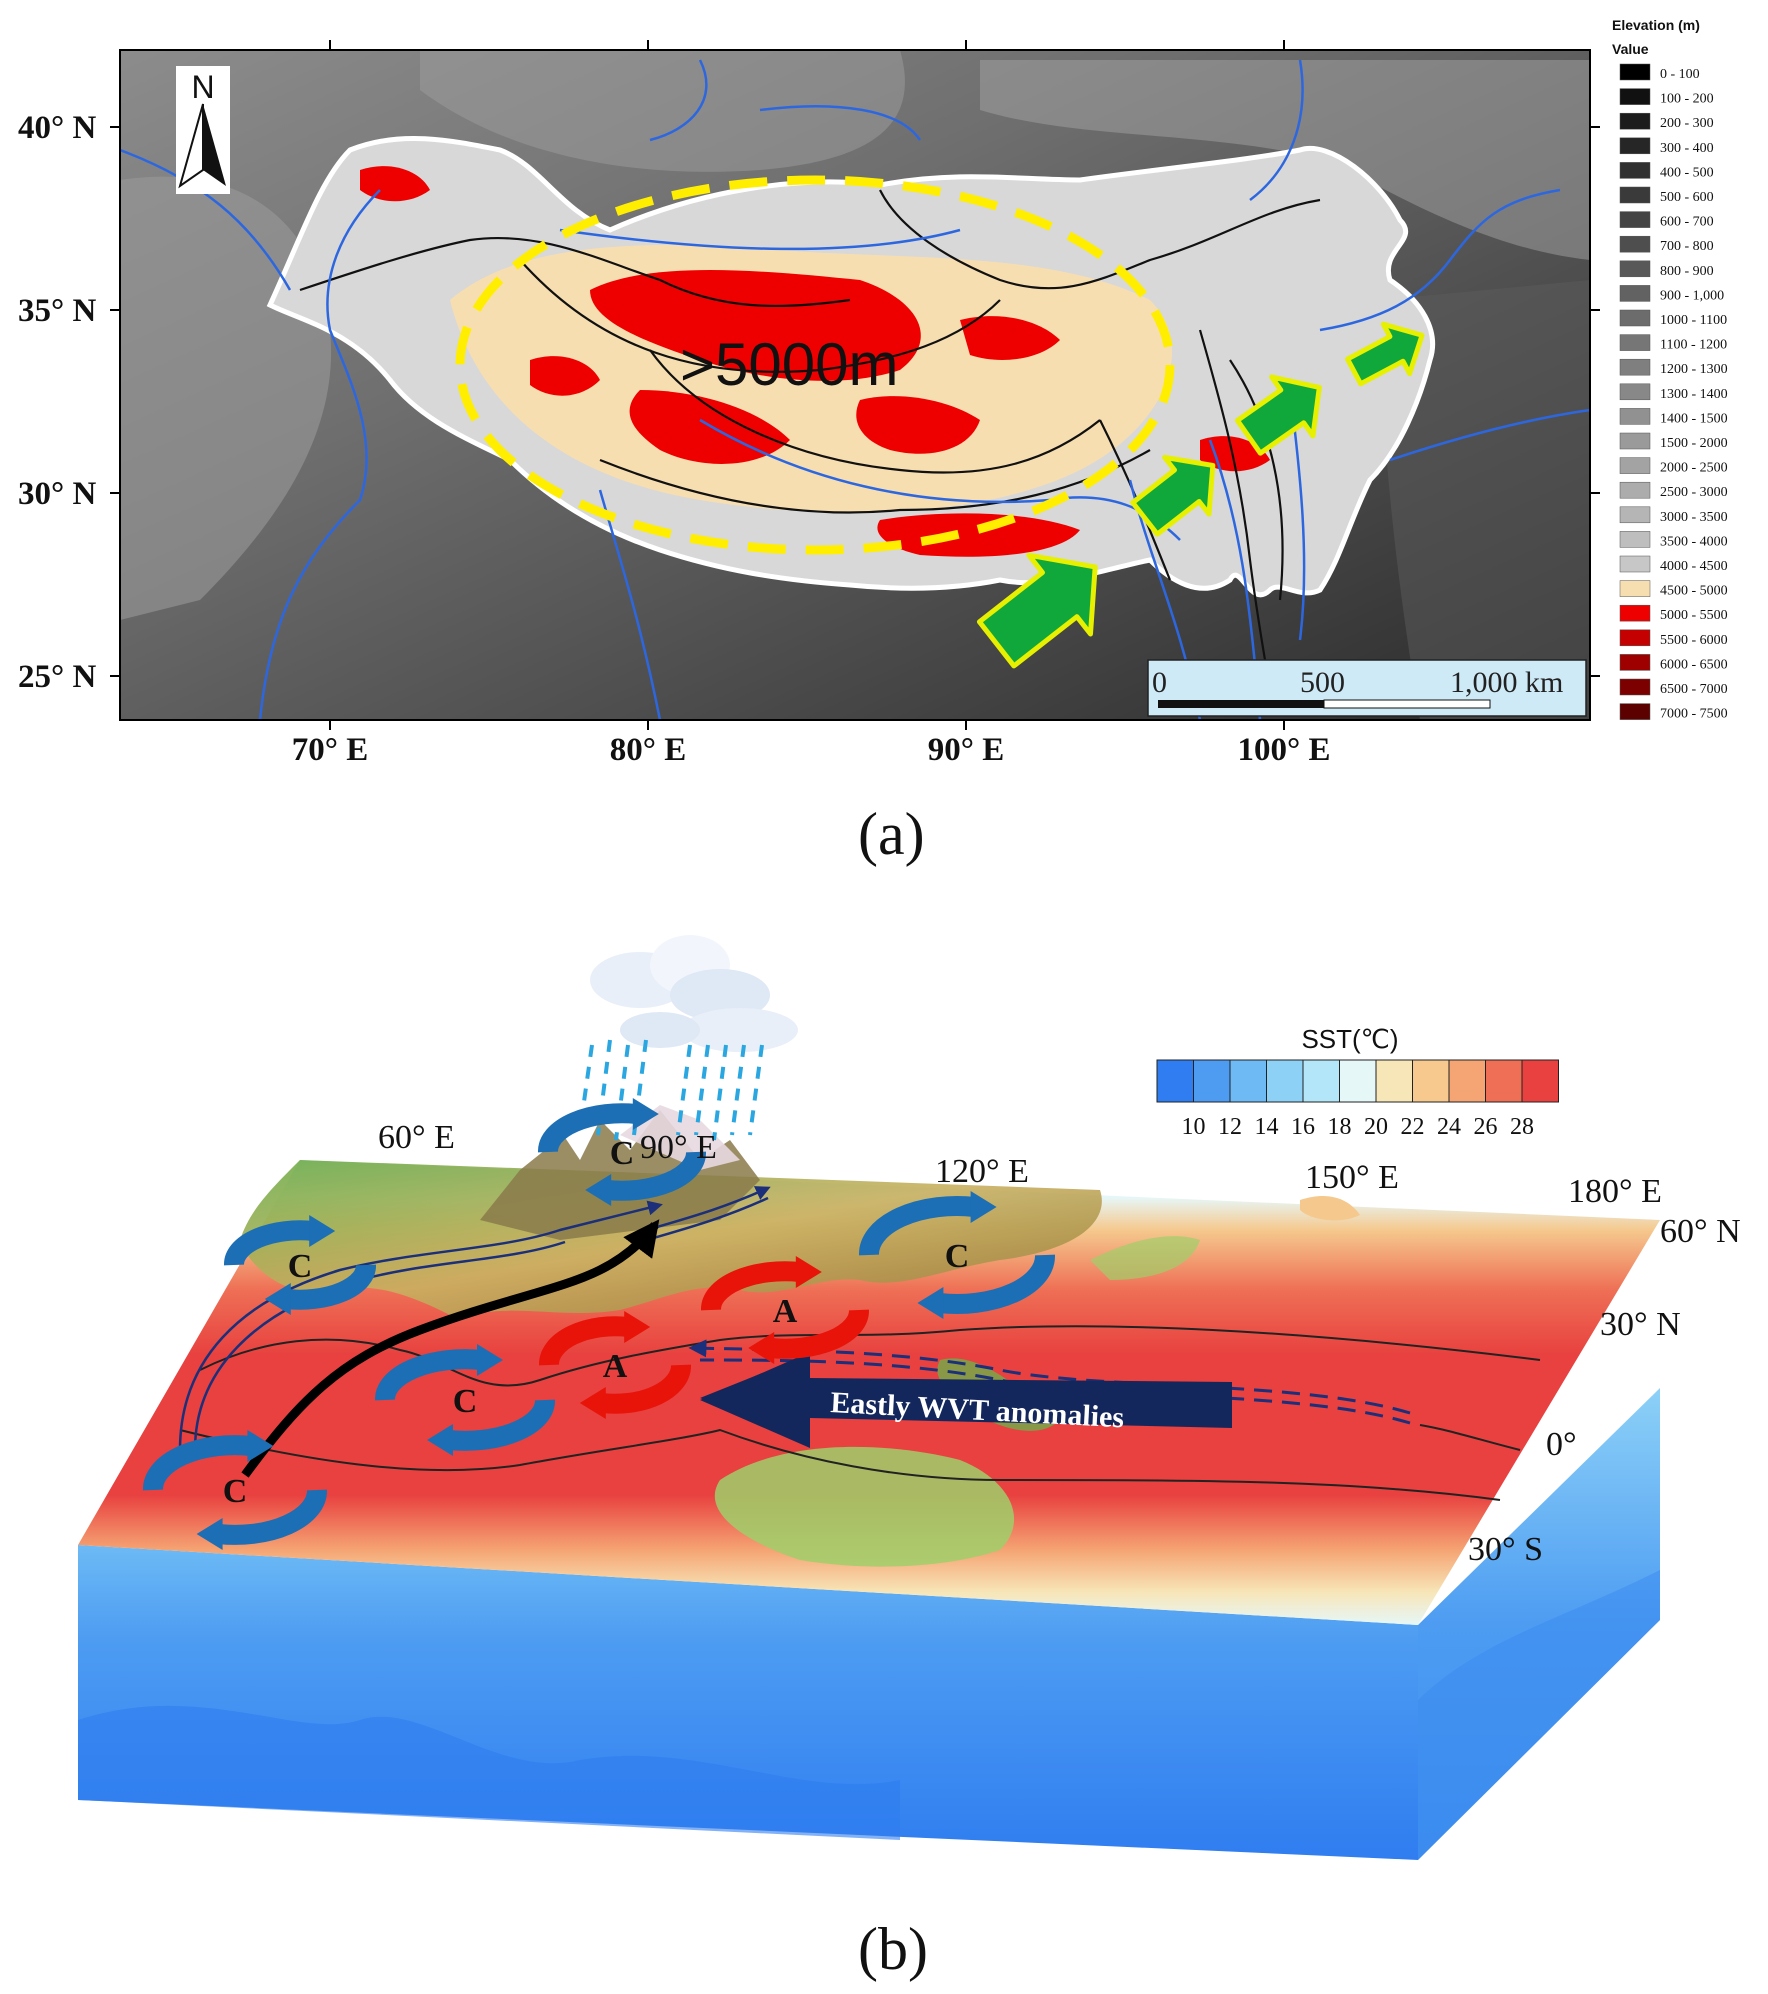 Image resolution: width=1768 pixels, height=1994 pixels. I want to click on legend-label: 300 - 400, so click(1687, 148).